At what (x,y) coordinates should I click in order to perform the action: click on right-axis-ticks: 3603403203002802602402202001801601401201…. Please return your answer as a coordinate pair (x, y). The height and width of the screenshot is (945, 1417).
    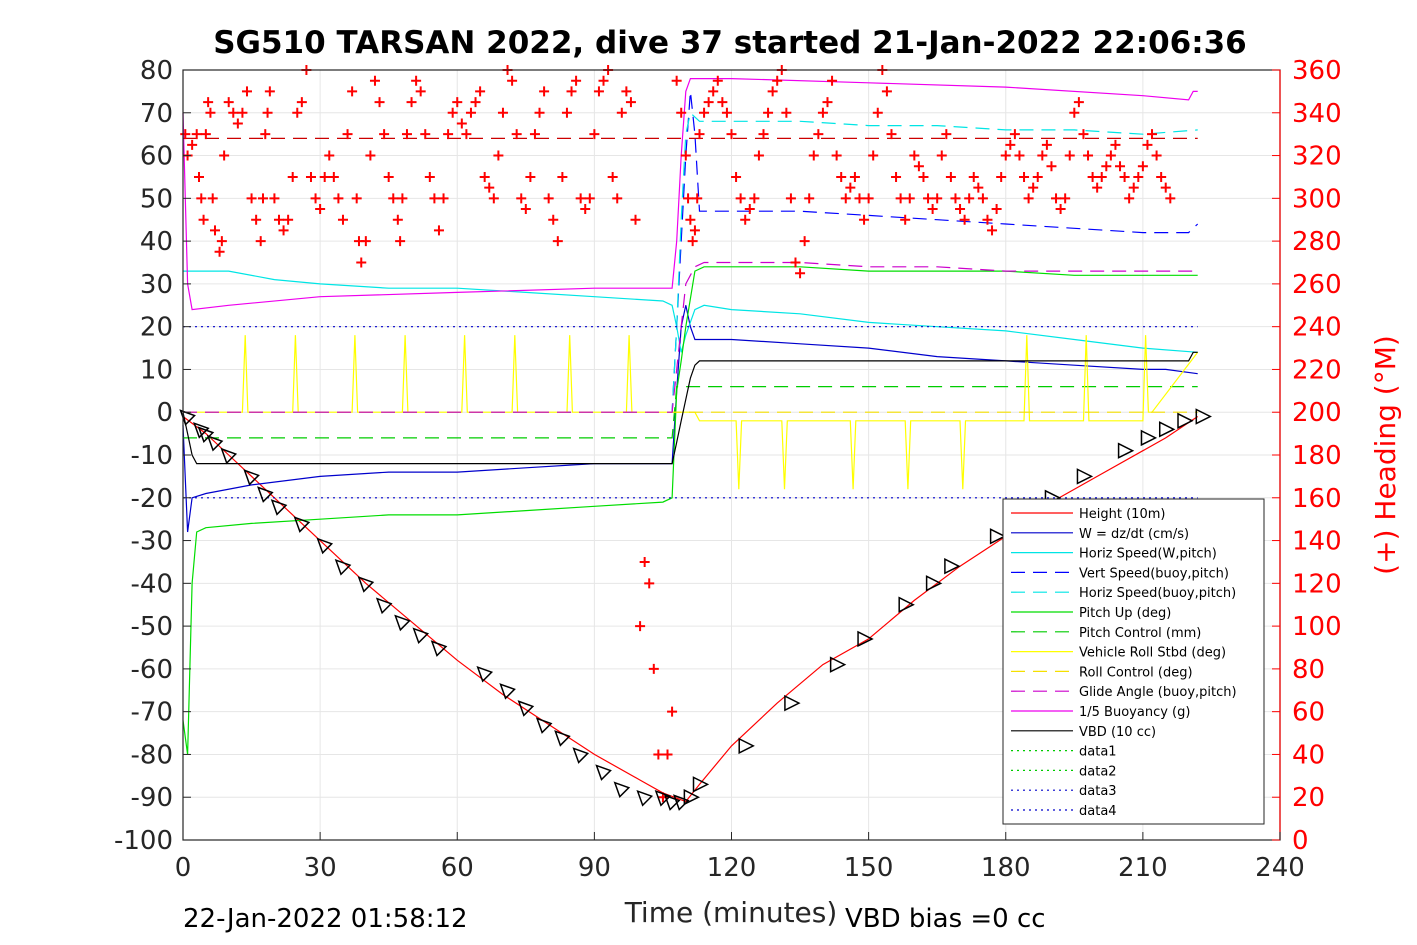
    Looking at the image, I should click on (1307, 456).